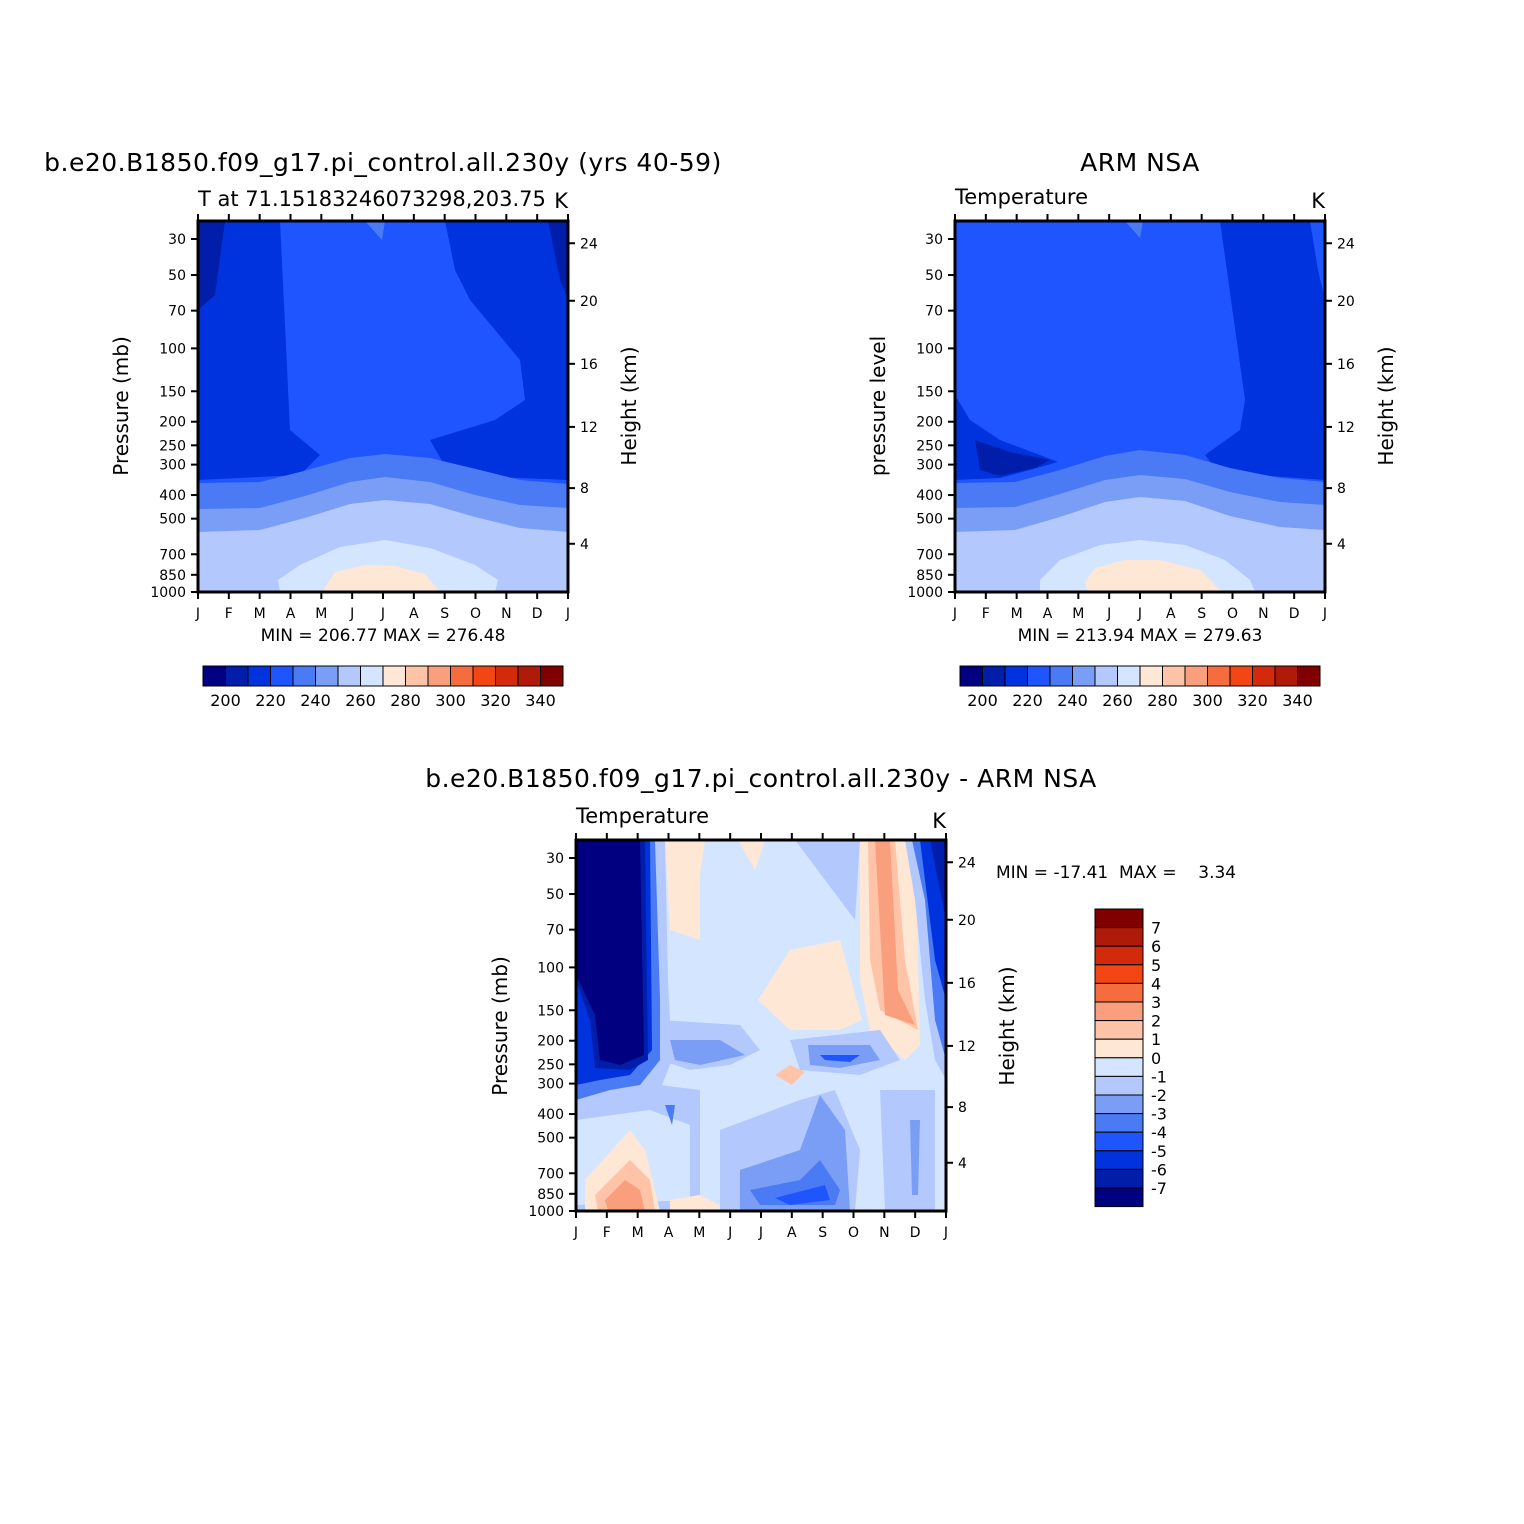  What do you see at coordinates (1386, 405) in the screenshot?
I see `panel-obs-ylabel-right: Height (km)` at bounding box center [1386, 405].